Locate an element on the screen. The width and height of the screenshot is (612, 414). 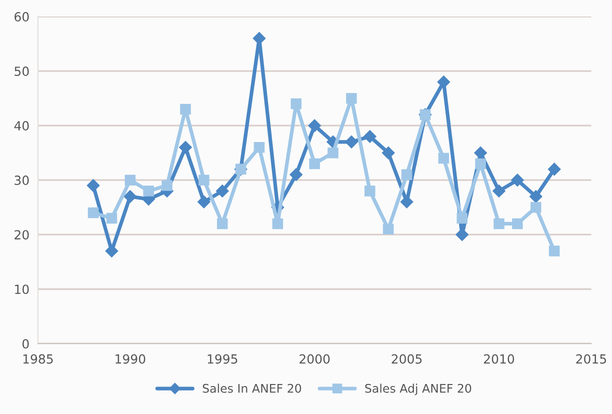
x-tick-label: 2000 is located at coordinates (315, 359).